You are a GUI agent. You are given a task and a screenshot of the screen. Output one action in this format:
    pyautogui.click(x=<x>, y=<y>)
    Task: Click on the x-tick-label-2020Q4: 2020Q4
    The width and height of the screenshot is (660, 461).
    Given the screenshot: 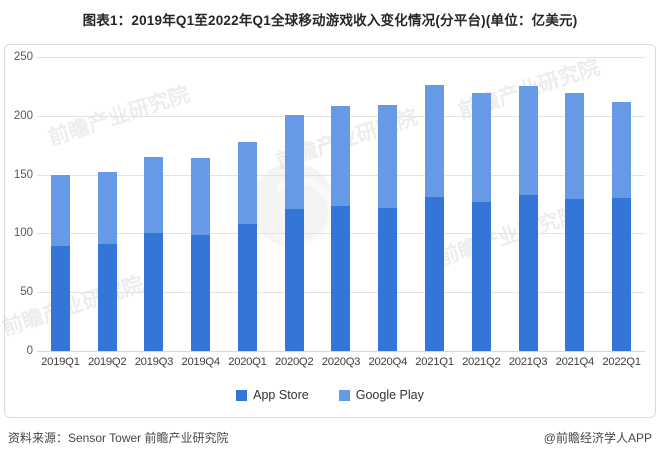 What is the action you would take?
    pyautogui.click(x=388, y=362)
    